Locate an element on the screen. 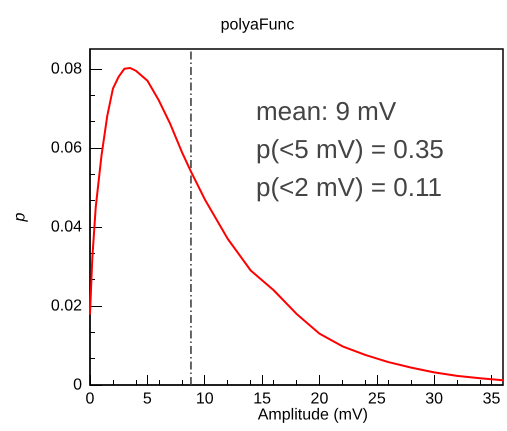 The image size is (507, 431). chart-title: polyaFunc is located at coordinates (257, 25).